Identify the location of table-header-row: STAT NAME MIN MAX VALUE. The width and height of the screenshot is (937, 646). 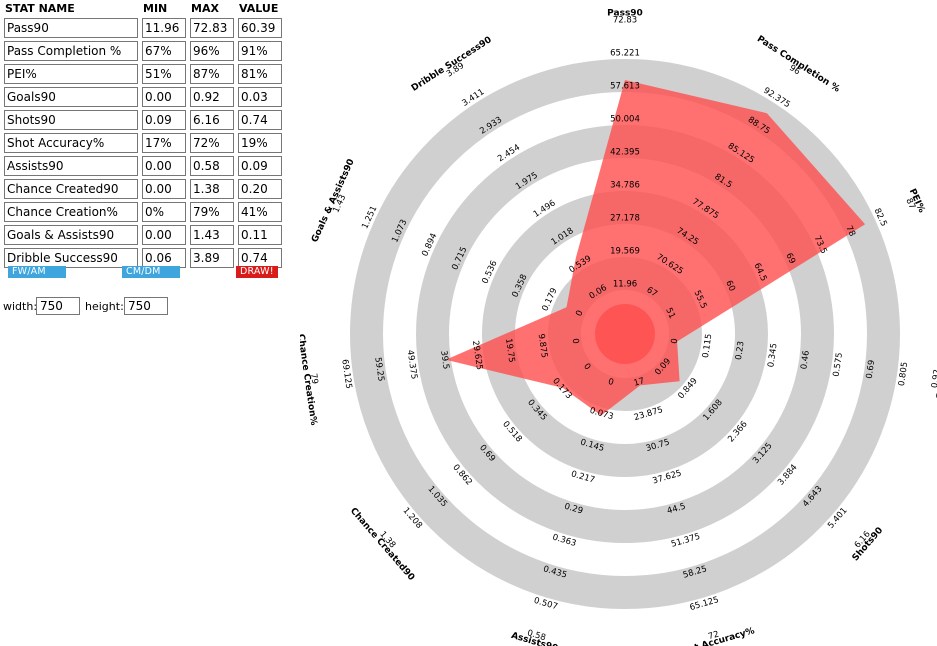
(143, 8).